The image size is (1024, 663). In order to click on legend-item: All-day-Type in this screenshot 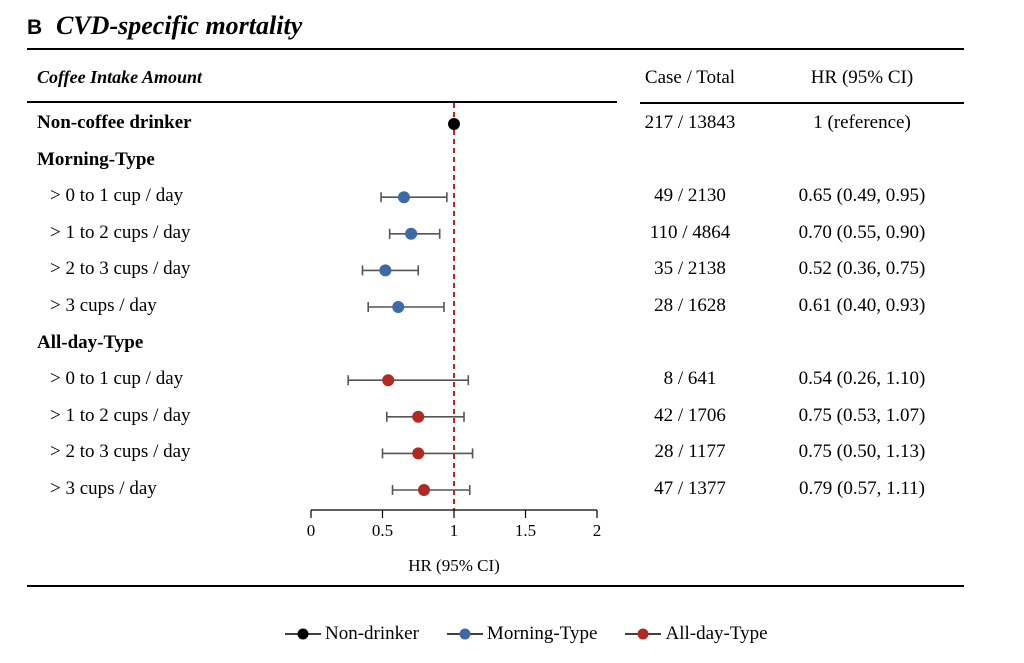, I will do `click(696, 634)`.